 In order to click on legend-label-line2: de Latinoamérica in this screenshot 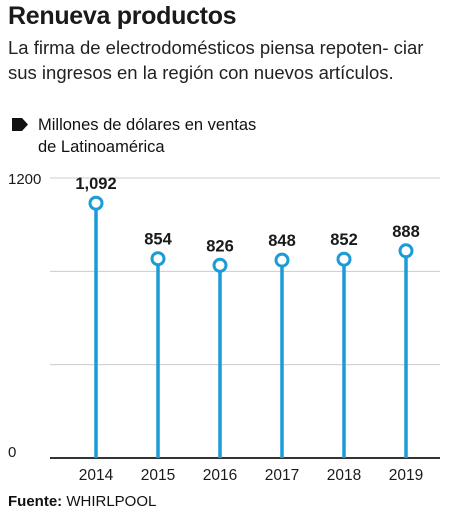, I will do `click(101, 147)`.